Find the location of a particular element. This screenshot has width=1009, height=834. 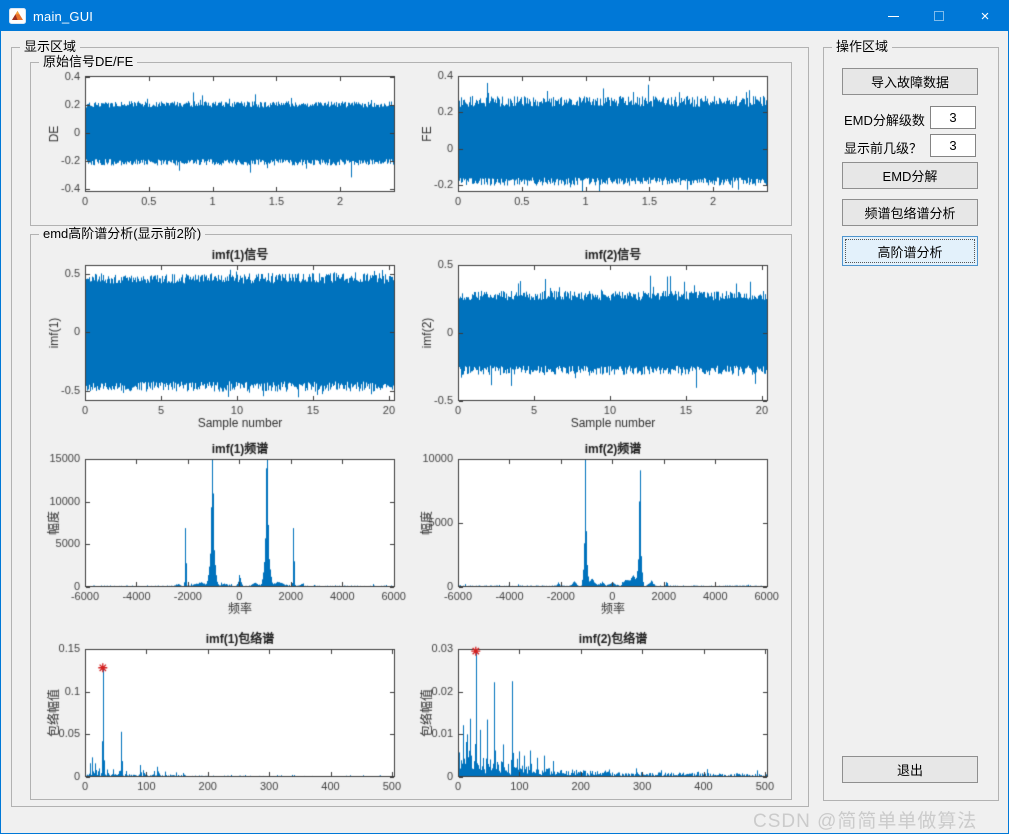

watermark: CSDN @简简单单做算法 is located at coordinates (865, 821).